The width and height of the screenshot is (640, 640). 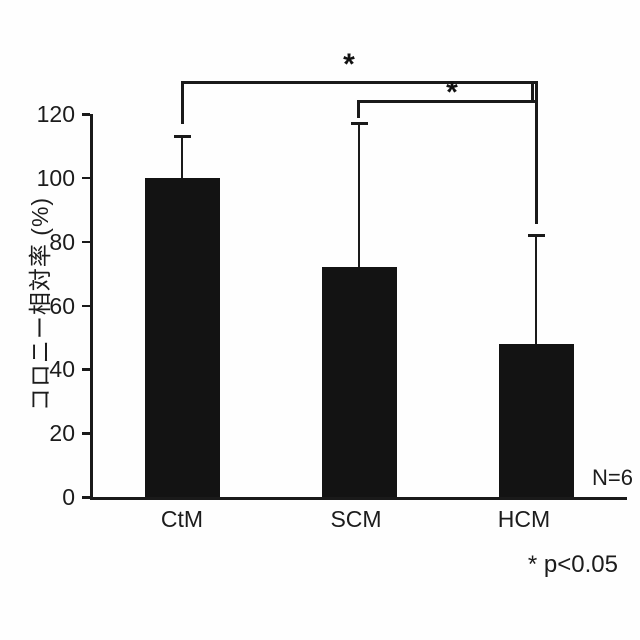 What do you see at coordinates (358, 498) in the screenshot?
I see `x-axis-line` at bounding box center [358, 498].